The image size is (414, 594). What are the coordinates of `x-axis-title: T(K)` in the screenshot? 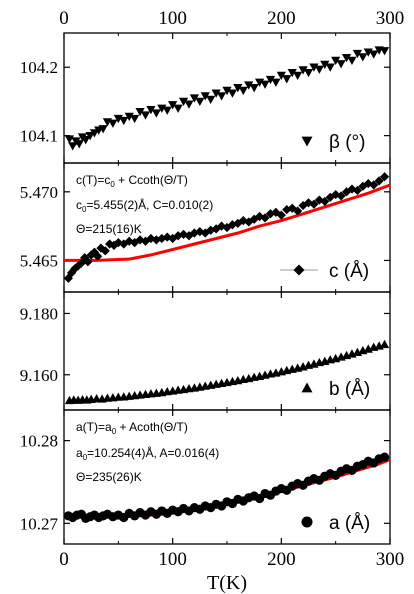 It's located at (227, 583).